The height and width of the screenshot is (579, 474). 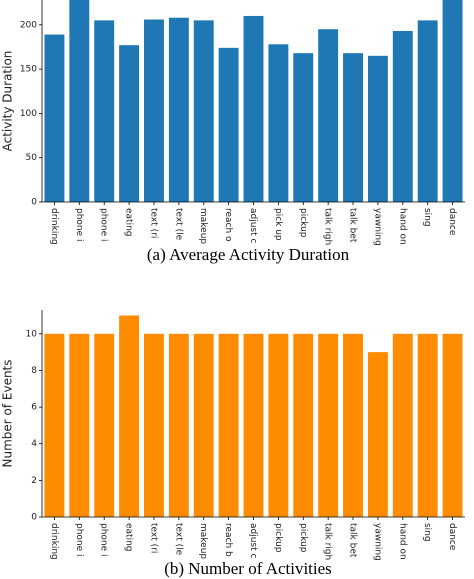 I want to click on y-tick-label: 8, so click(x=34, y=371).